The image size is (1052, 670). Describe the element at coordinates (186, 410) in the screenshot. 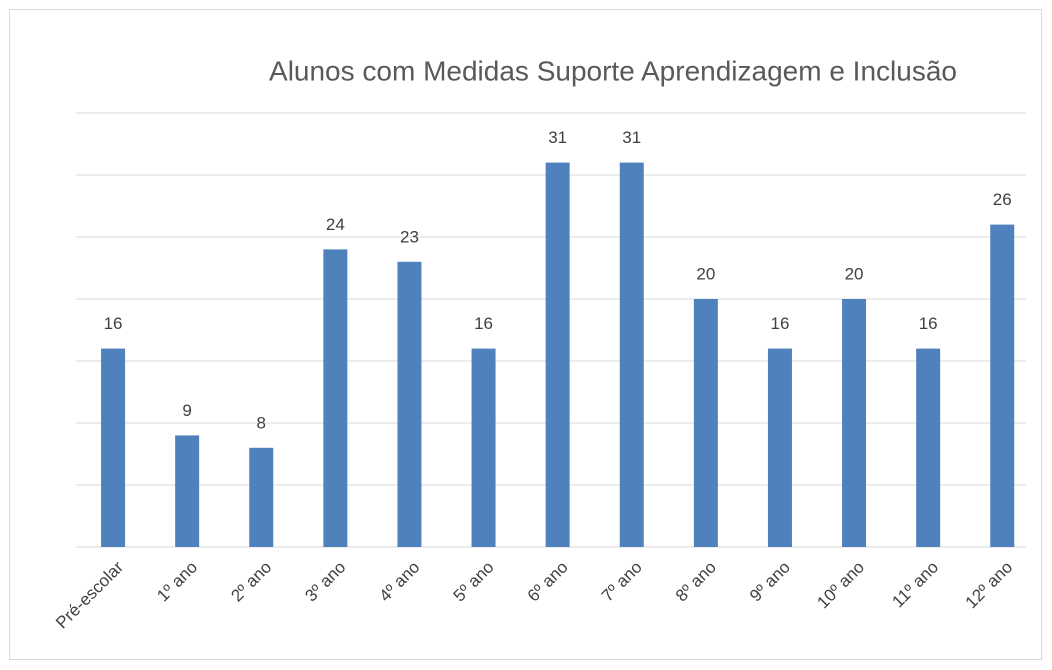

I see `data-label: 9` at that location.